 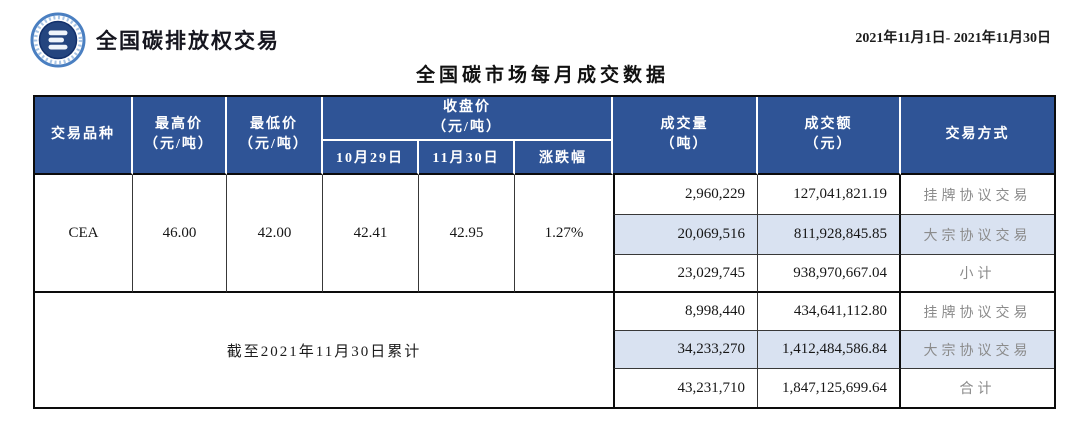 What do you see at coordinates (564, 158) in the screenshot?
I see `col-header-change: 涨跌幅` at bounding box center [564, 158].